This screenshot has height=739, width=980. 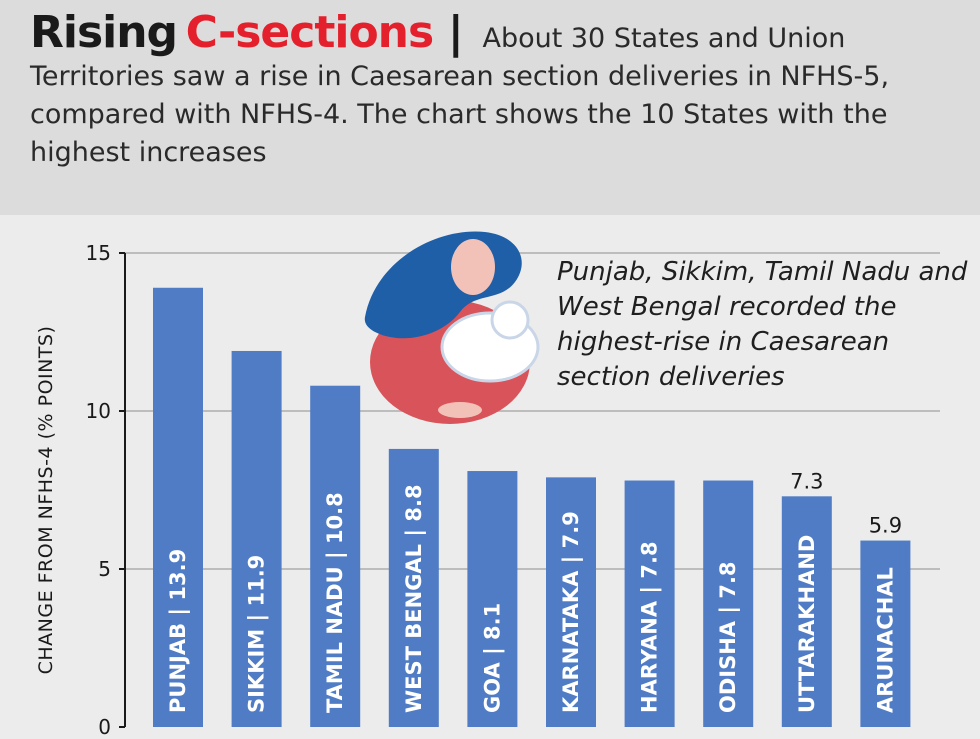 I want to click on bar-label-3: WEST BENGAL | 8.8, so click(x=414, y=598).